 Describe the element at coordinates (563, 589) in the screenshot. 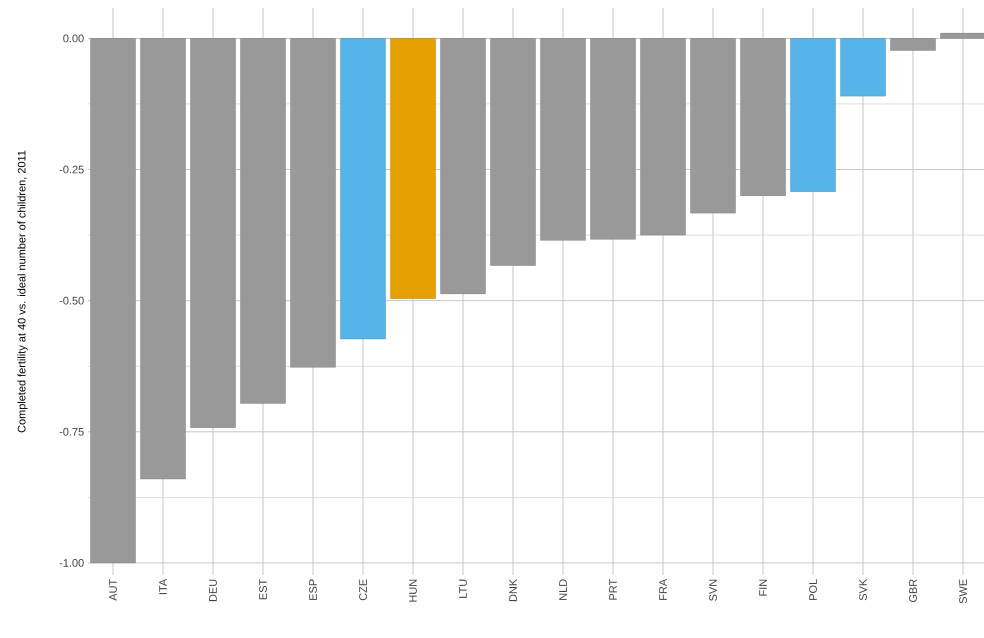

I see `x-tick-label: NLD` at that location.